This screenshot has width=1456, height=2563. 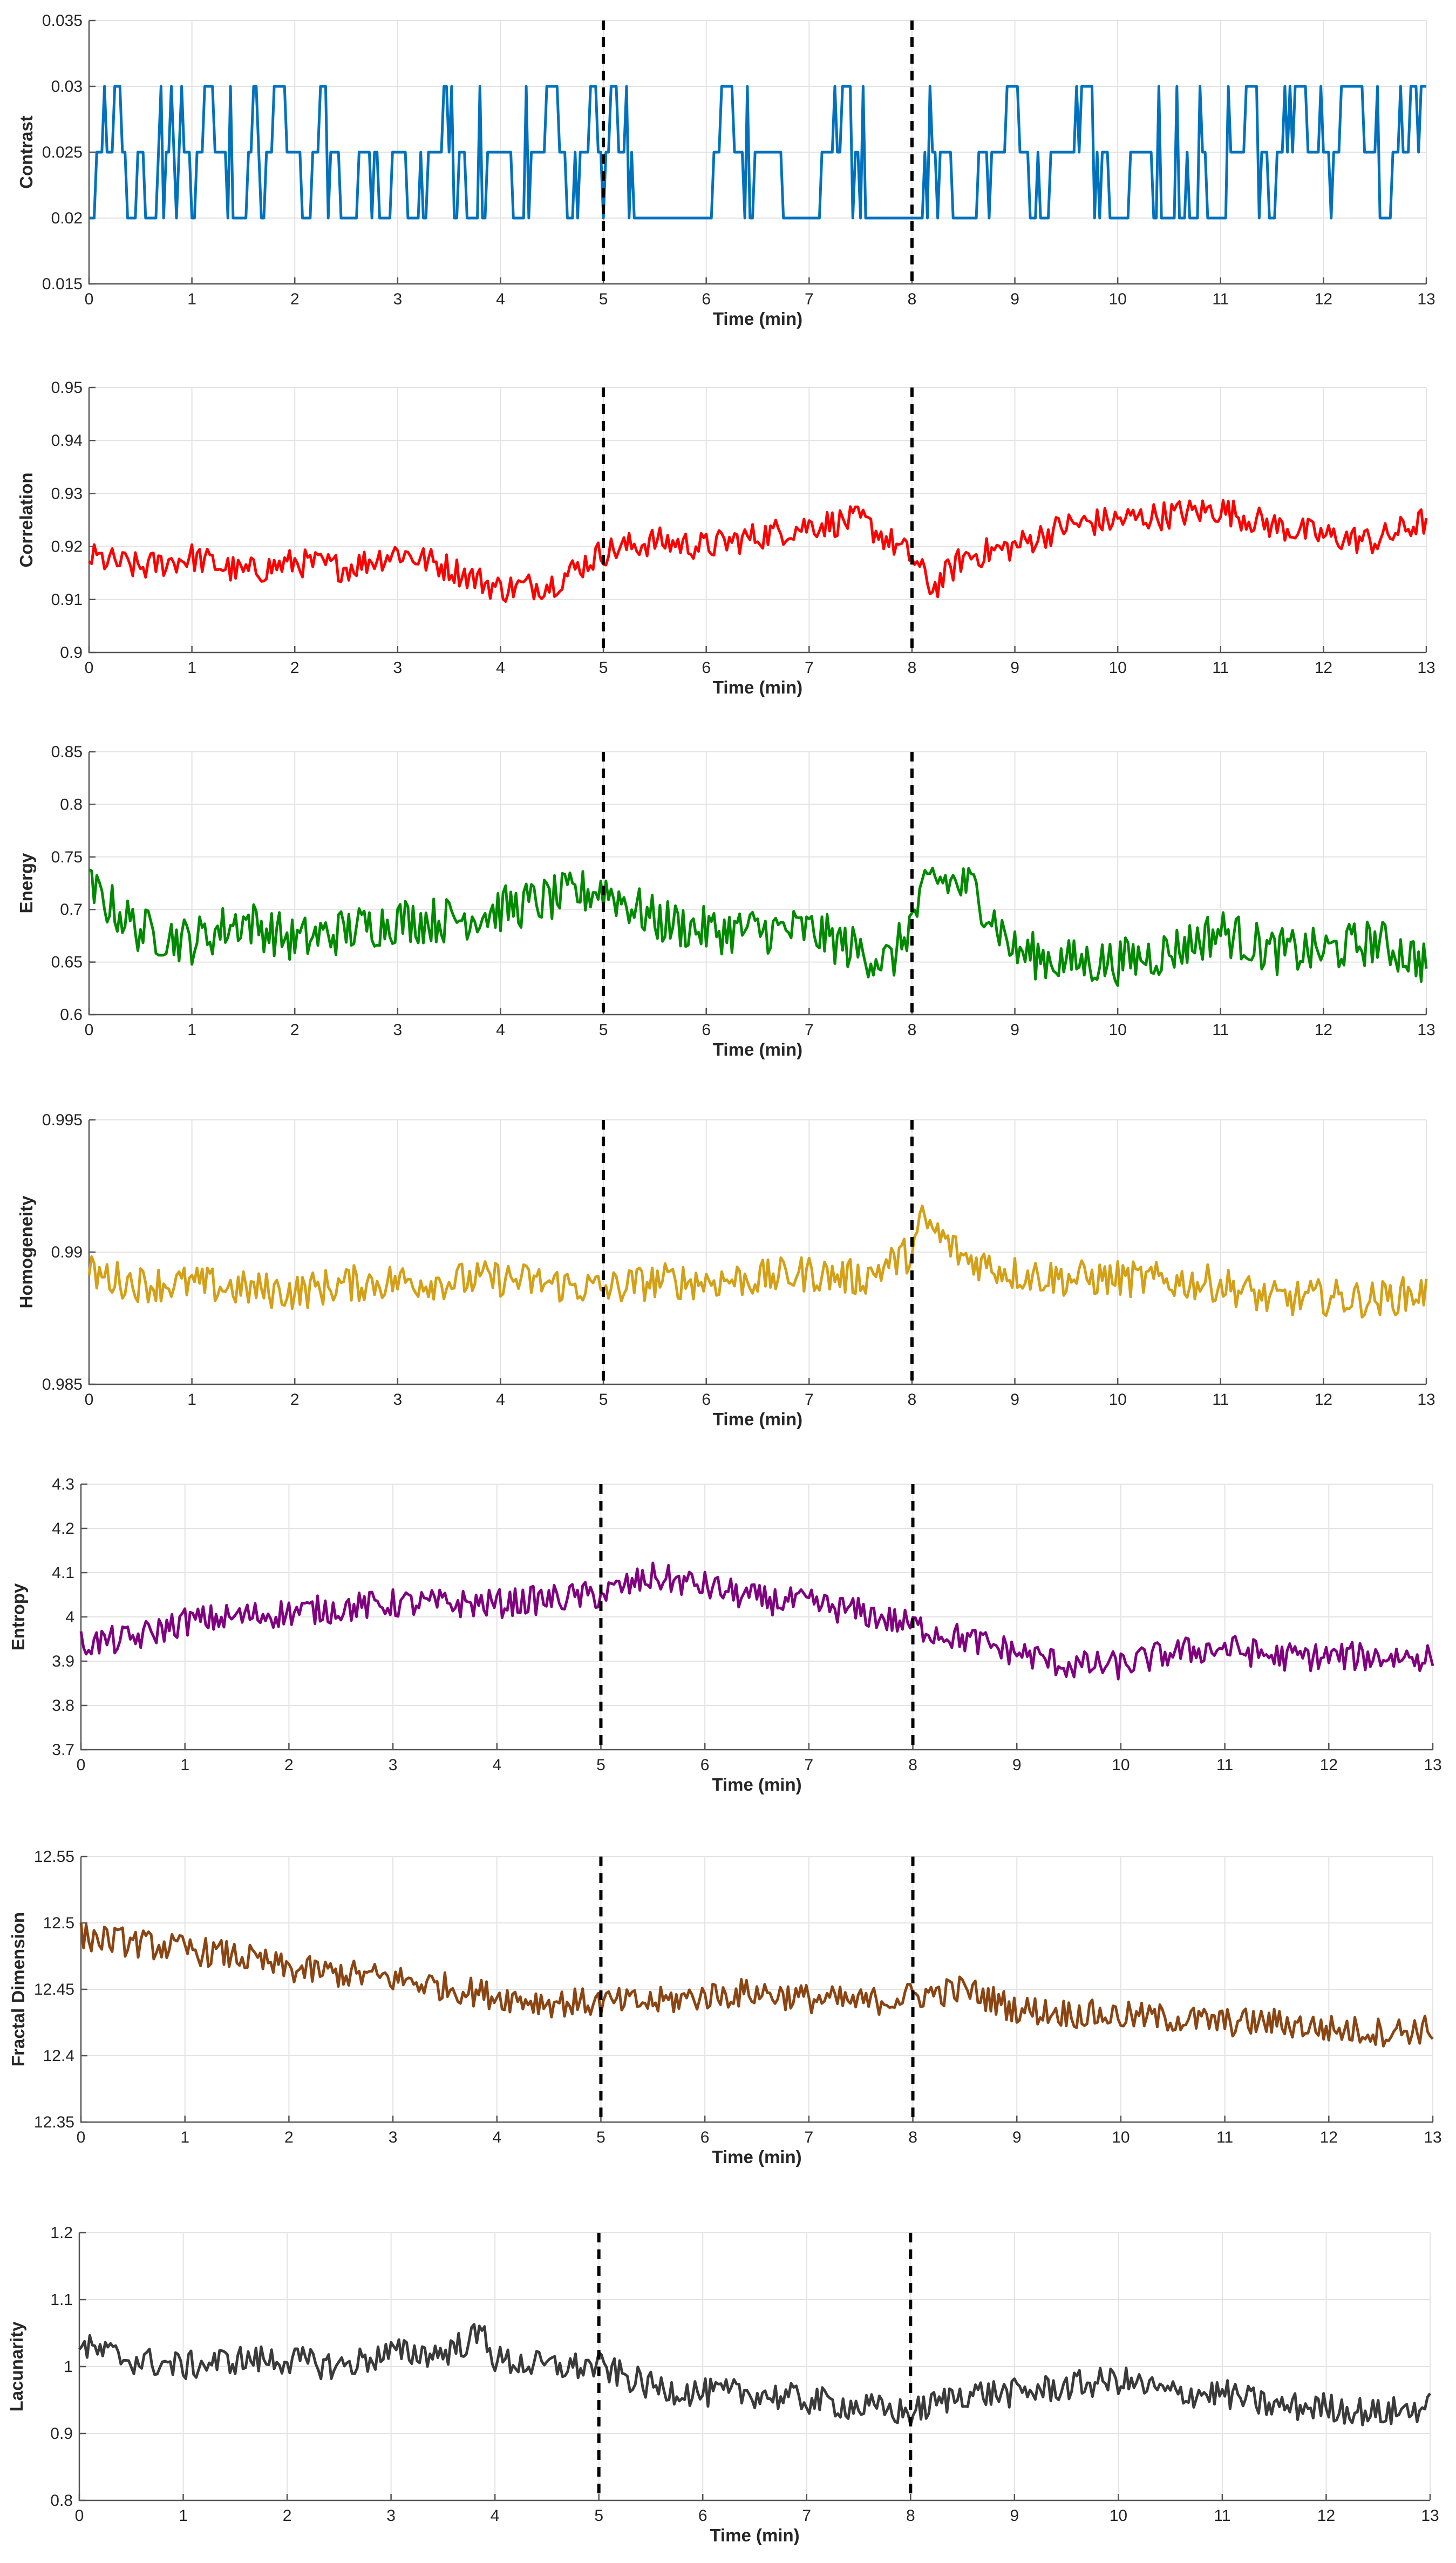 What do you see at coordinates (67, 547) in the screenshot?
I see `y-tick-label: 0.92` at bounding box center [67, 547].